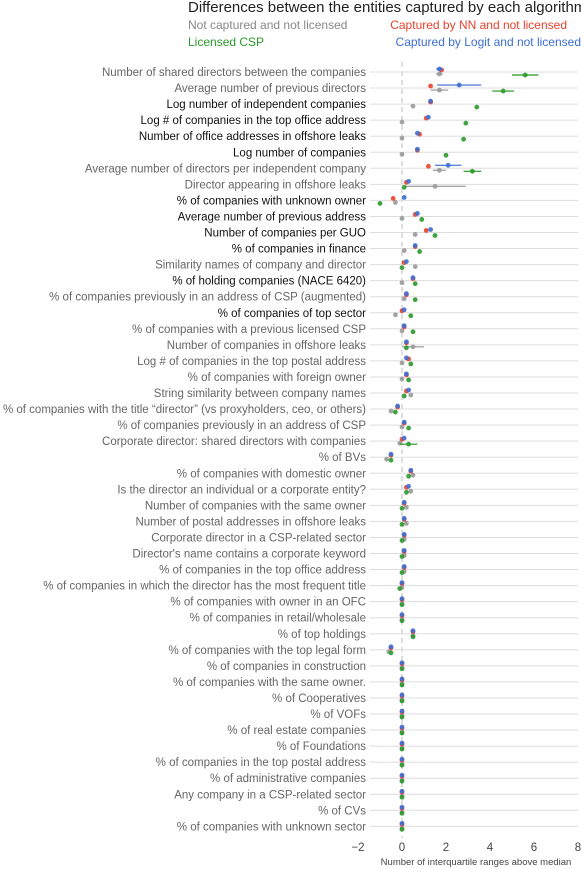 This screenshot has width=581, height=869. Describe the element at coordinates (270, 795) in the screenshot. I see `row-label: Any company in a CSP-related sector` at that location.